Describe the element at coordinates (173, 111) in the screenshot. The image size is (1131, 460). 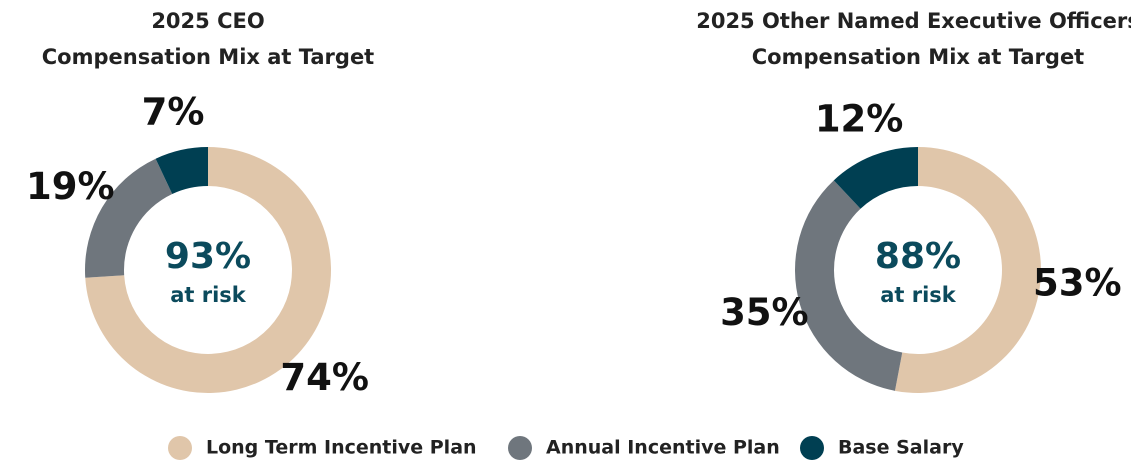
I see `value-label: 7%` at that location.